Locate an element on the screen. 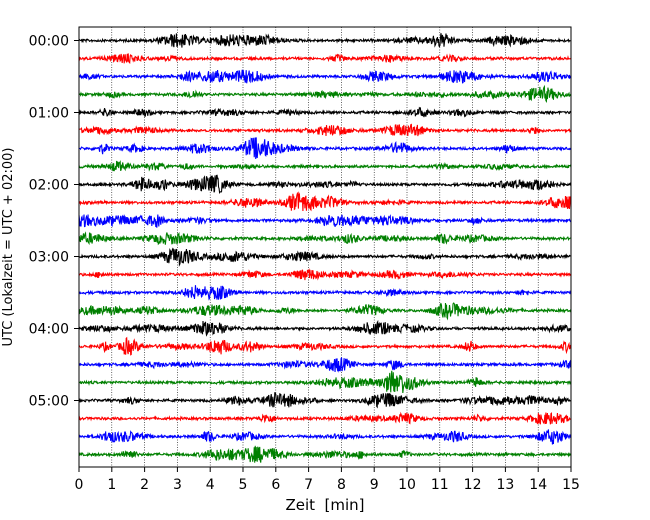 The image size is (650, 520). x-tick-label: 4 is located at coordinates (210, 485).